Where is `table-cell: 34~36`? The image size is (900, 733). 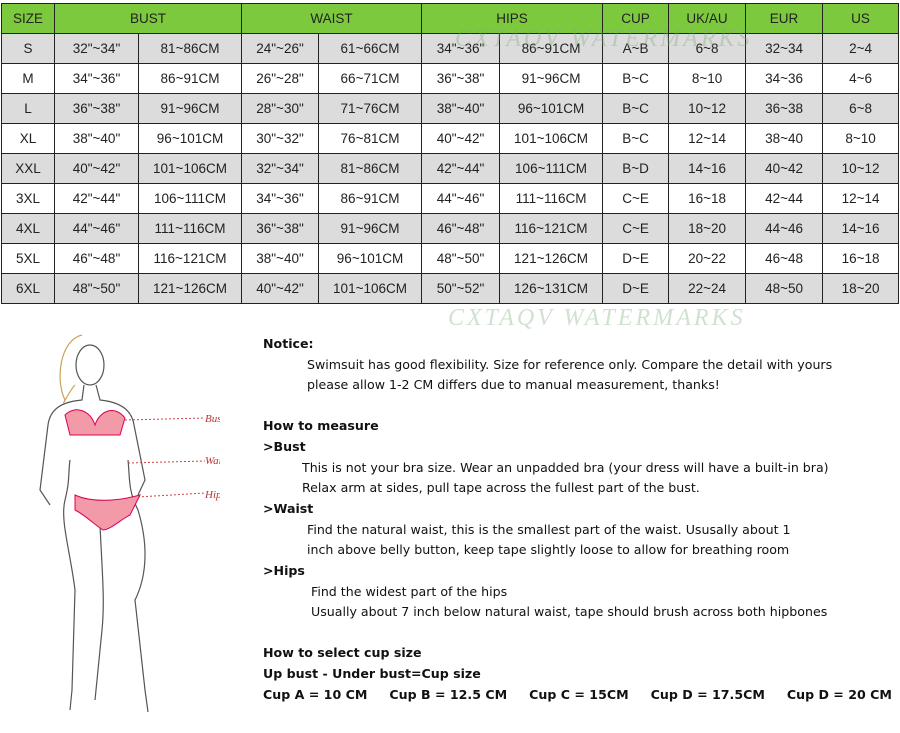 table-cell: 34~36 is located at coordinates (784, 78).